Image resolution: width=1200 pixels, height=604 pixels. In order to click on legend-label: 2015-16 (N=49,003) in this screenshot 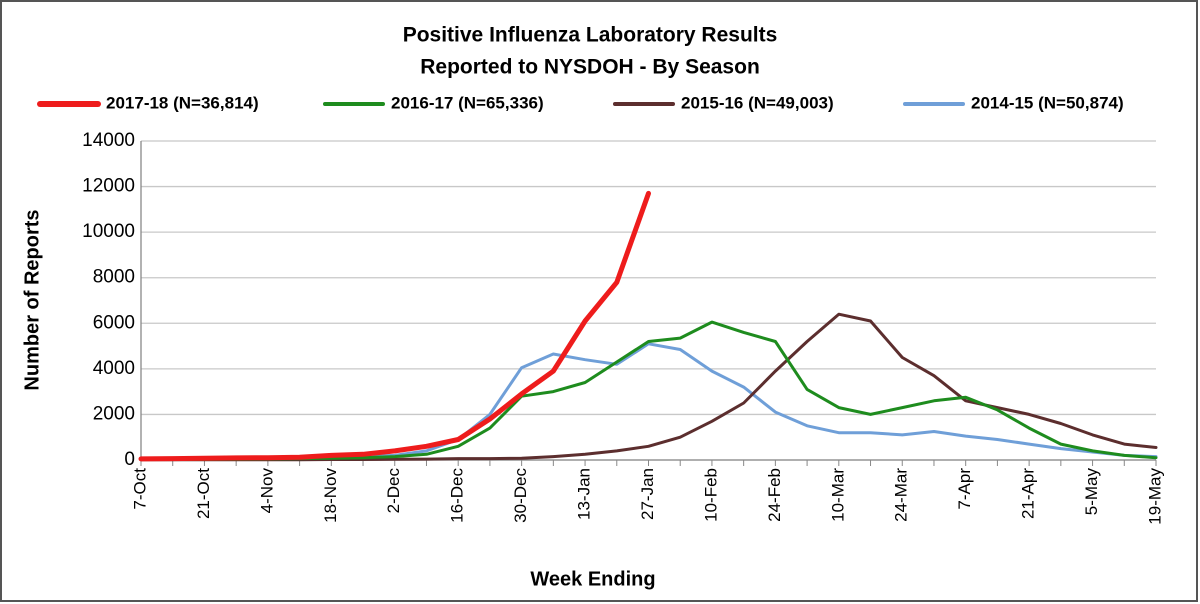, I will do `click(757, 102)`.